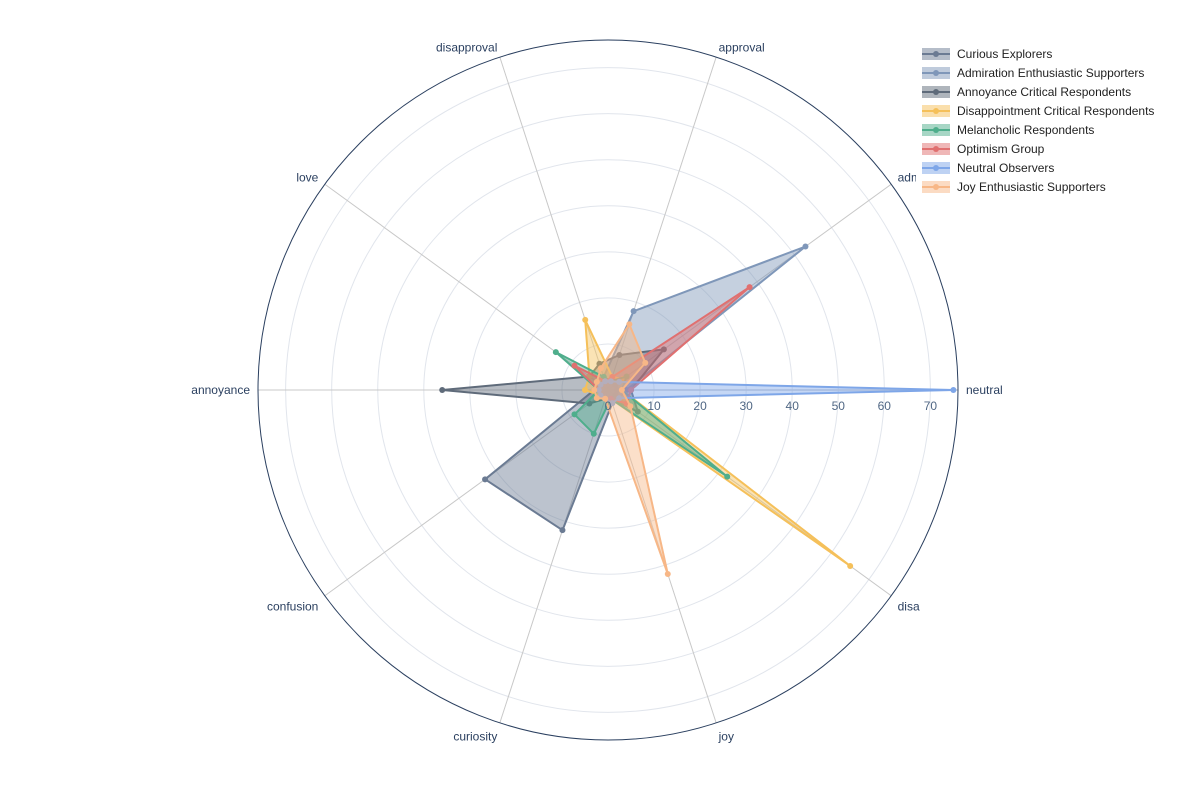  I want to click on radial-tick-label: 40, so click(793, 406).